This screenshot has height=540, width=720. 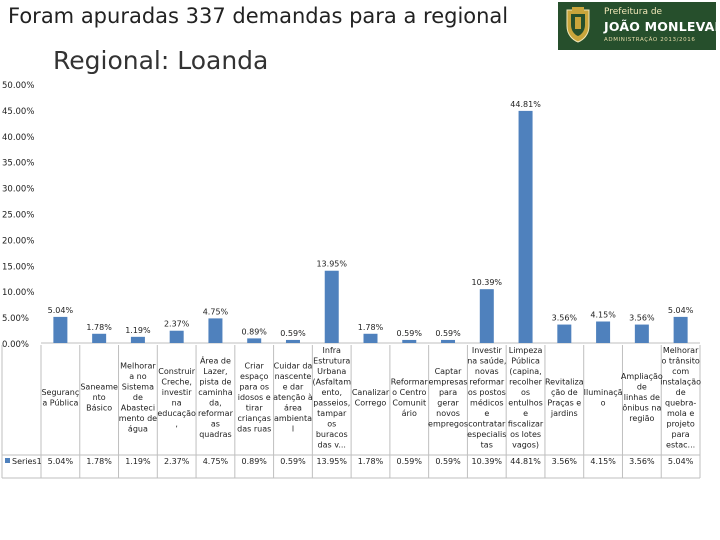 What do you see at coordinates (216, 461) in the screenshot?
I see `table-value: 4.75%` at bounding box center [216, 461].